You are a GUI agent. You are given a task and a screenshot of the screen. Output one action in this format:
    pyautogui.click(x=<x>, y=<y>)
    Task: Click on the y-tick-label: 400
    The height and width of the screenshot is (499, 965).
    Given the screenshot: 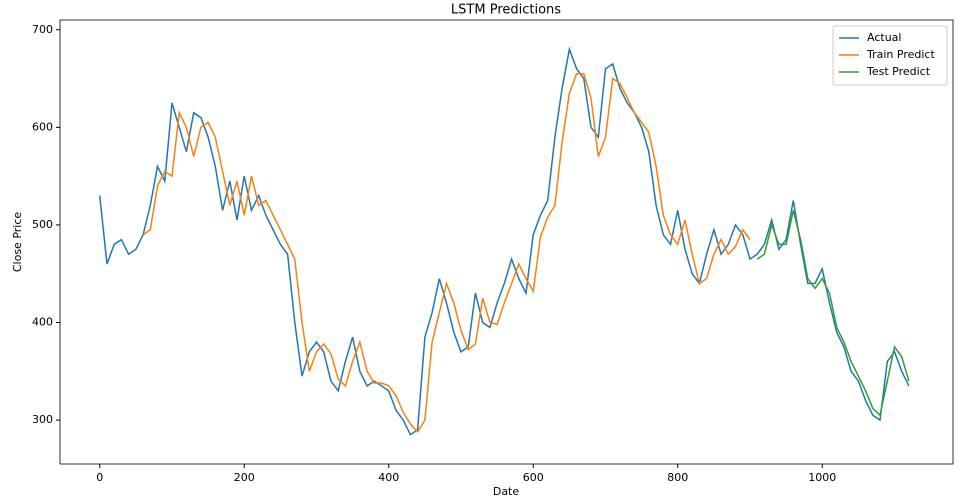 What is the action you would take?
    pyautogui.click(x=42, y=322)
    